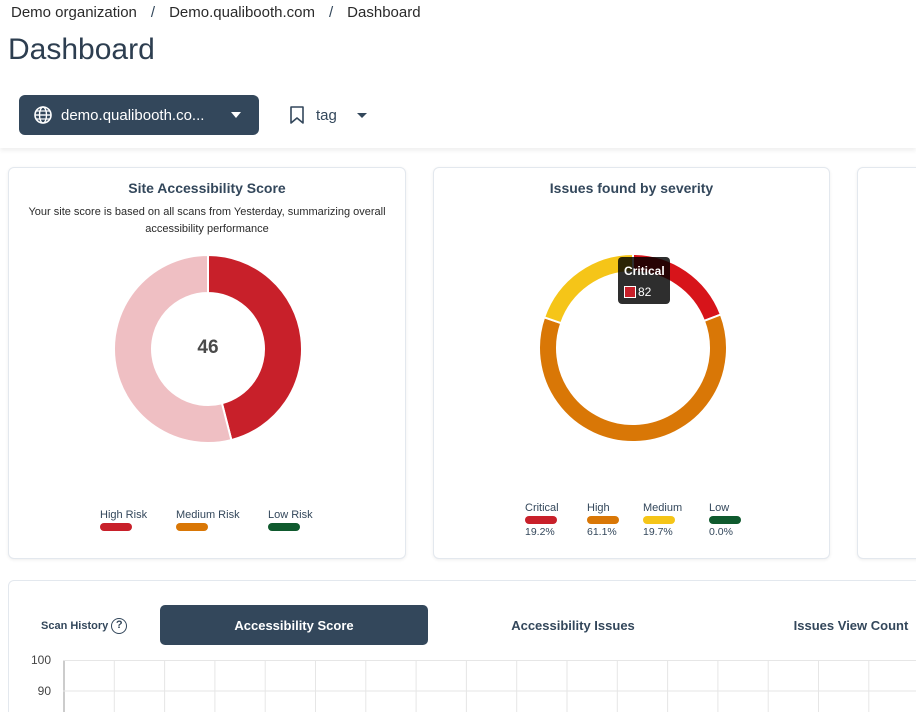 Image resolution: width=916 pixels, height=712 pixels. I want to click on legend-item-medium-risk: Medium Risk, so click(208, 520).